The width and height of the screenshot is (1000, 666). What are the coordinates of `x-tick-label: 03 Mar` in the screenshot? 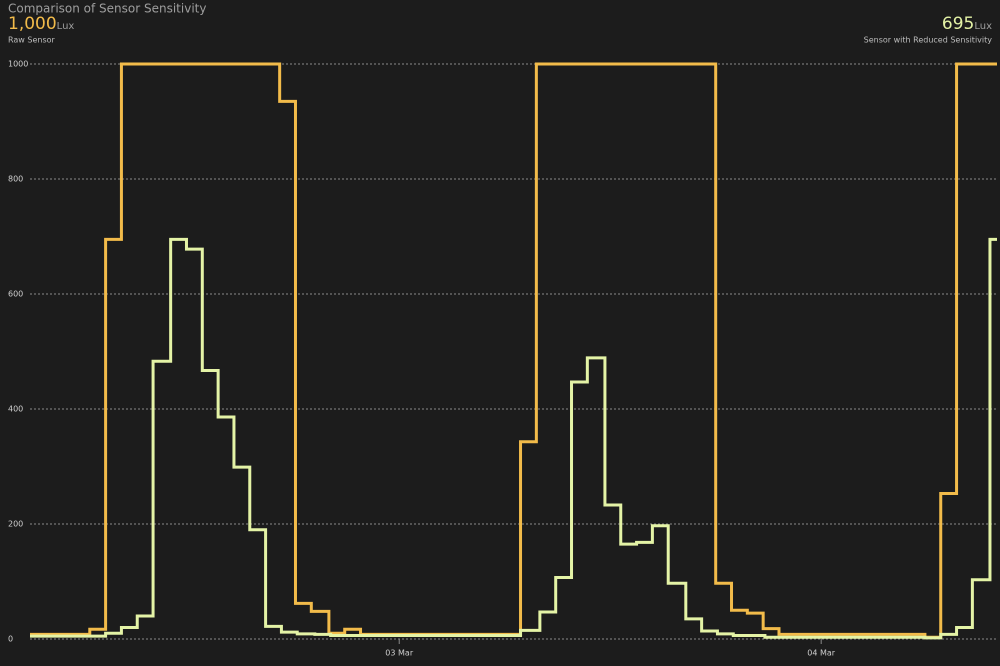 It's located at (399, 653).